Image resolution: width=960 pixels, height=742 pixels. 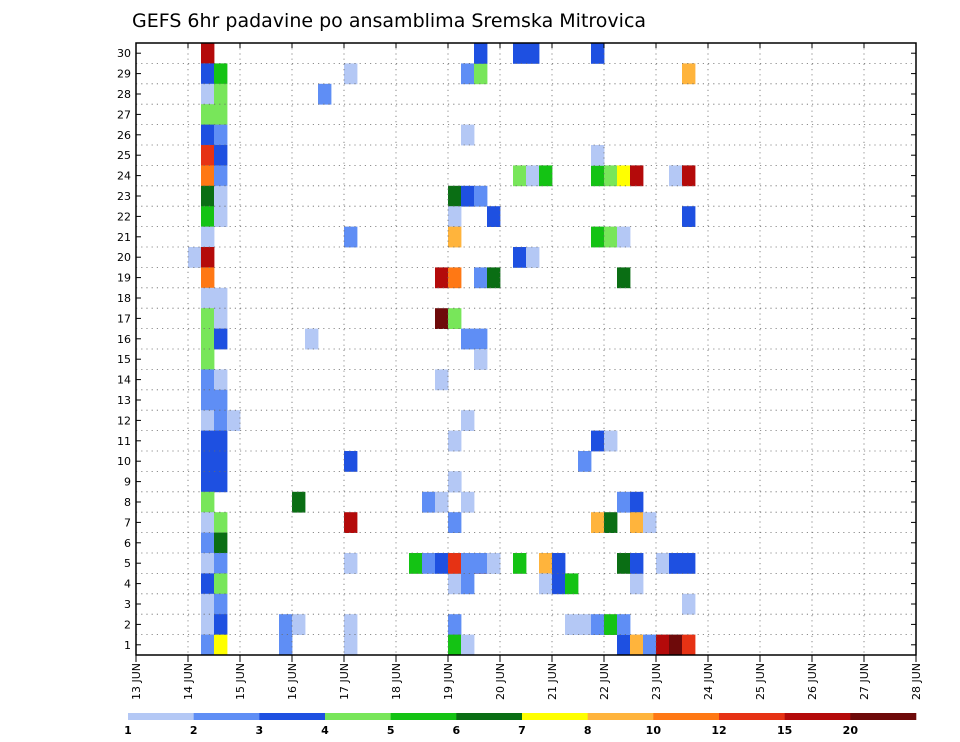 What do you see at coordinates (522, 730) in the screenshot?
I see `colorbar-label: 7` at bounding box center [522, 730].